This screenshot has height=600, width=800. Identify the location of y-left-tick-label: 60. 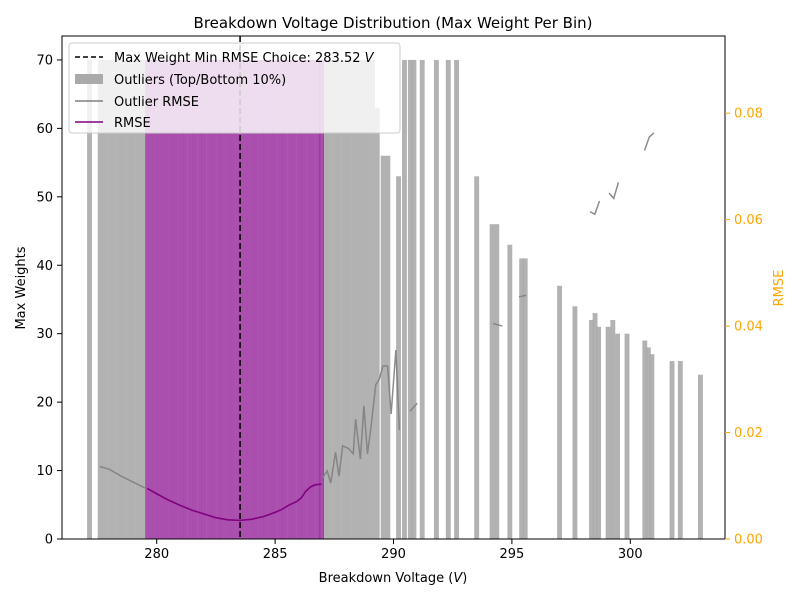
(44, 129).